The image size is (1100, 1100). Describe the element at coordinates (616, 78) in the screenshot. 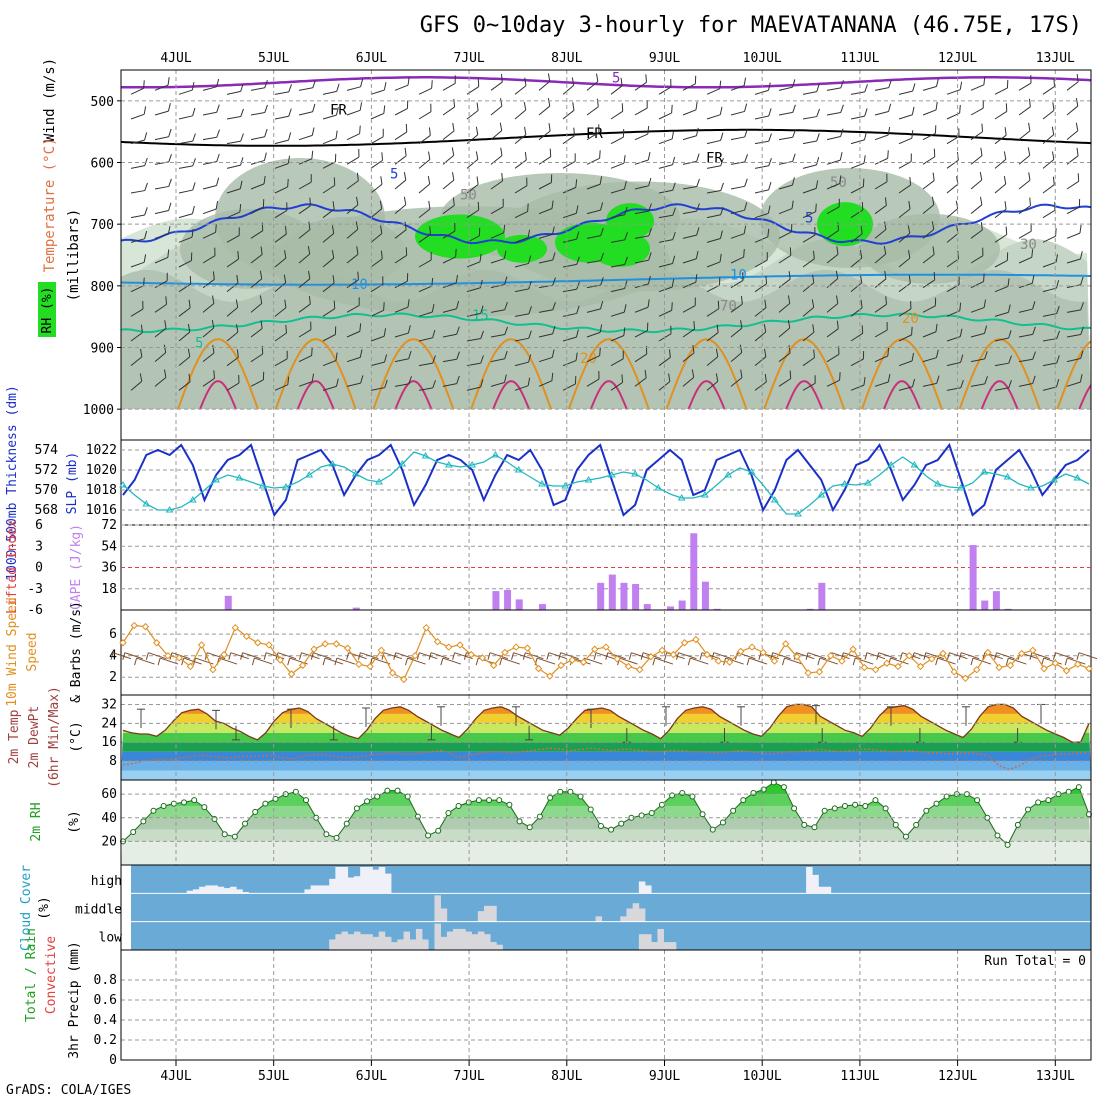

I see `contour-label: 5` at that location.